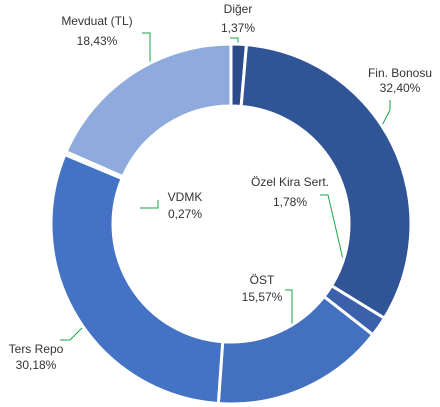 The height and width of the screenshot is (407, 440). What do you see at coordinates (36, 349) in the screenshot?
I see `category-label: Ters Repo` at bounding box center [36, 349].